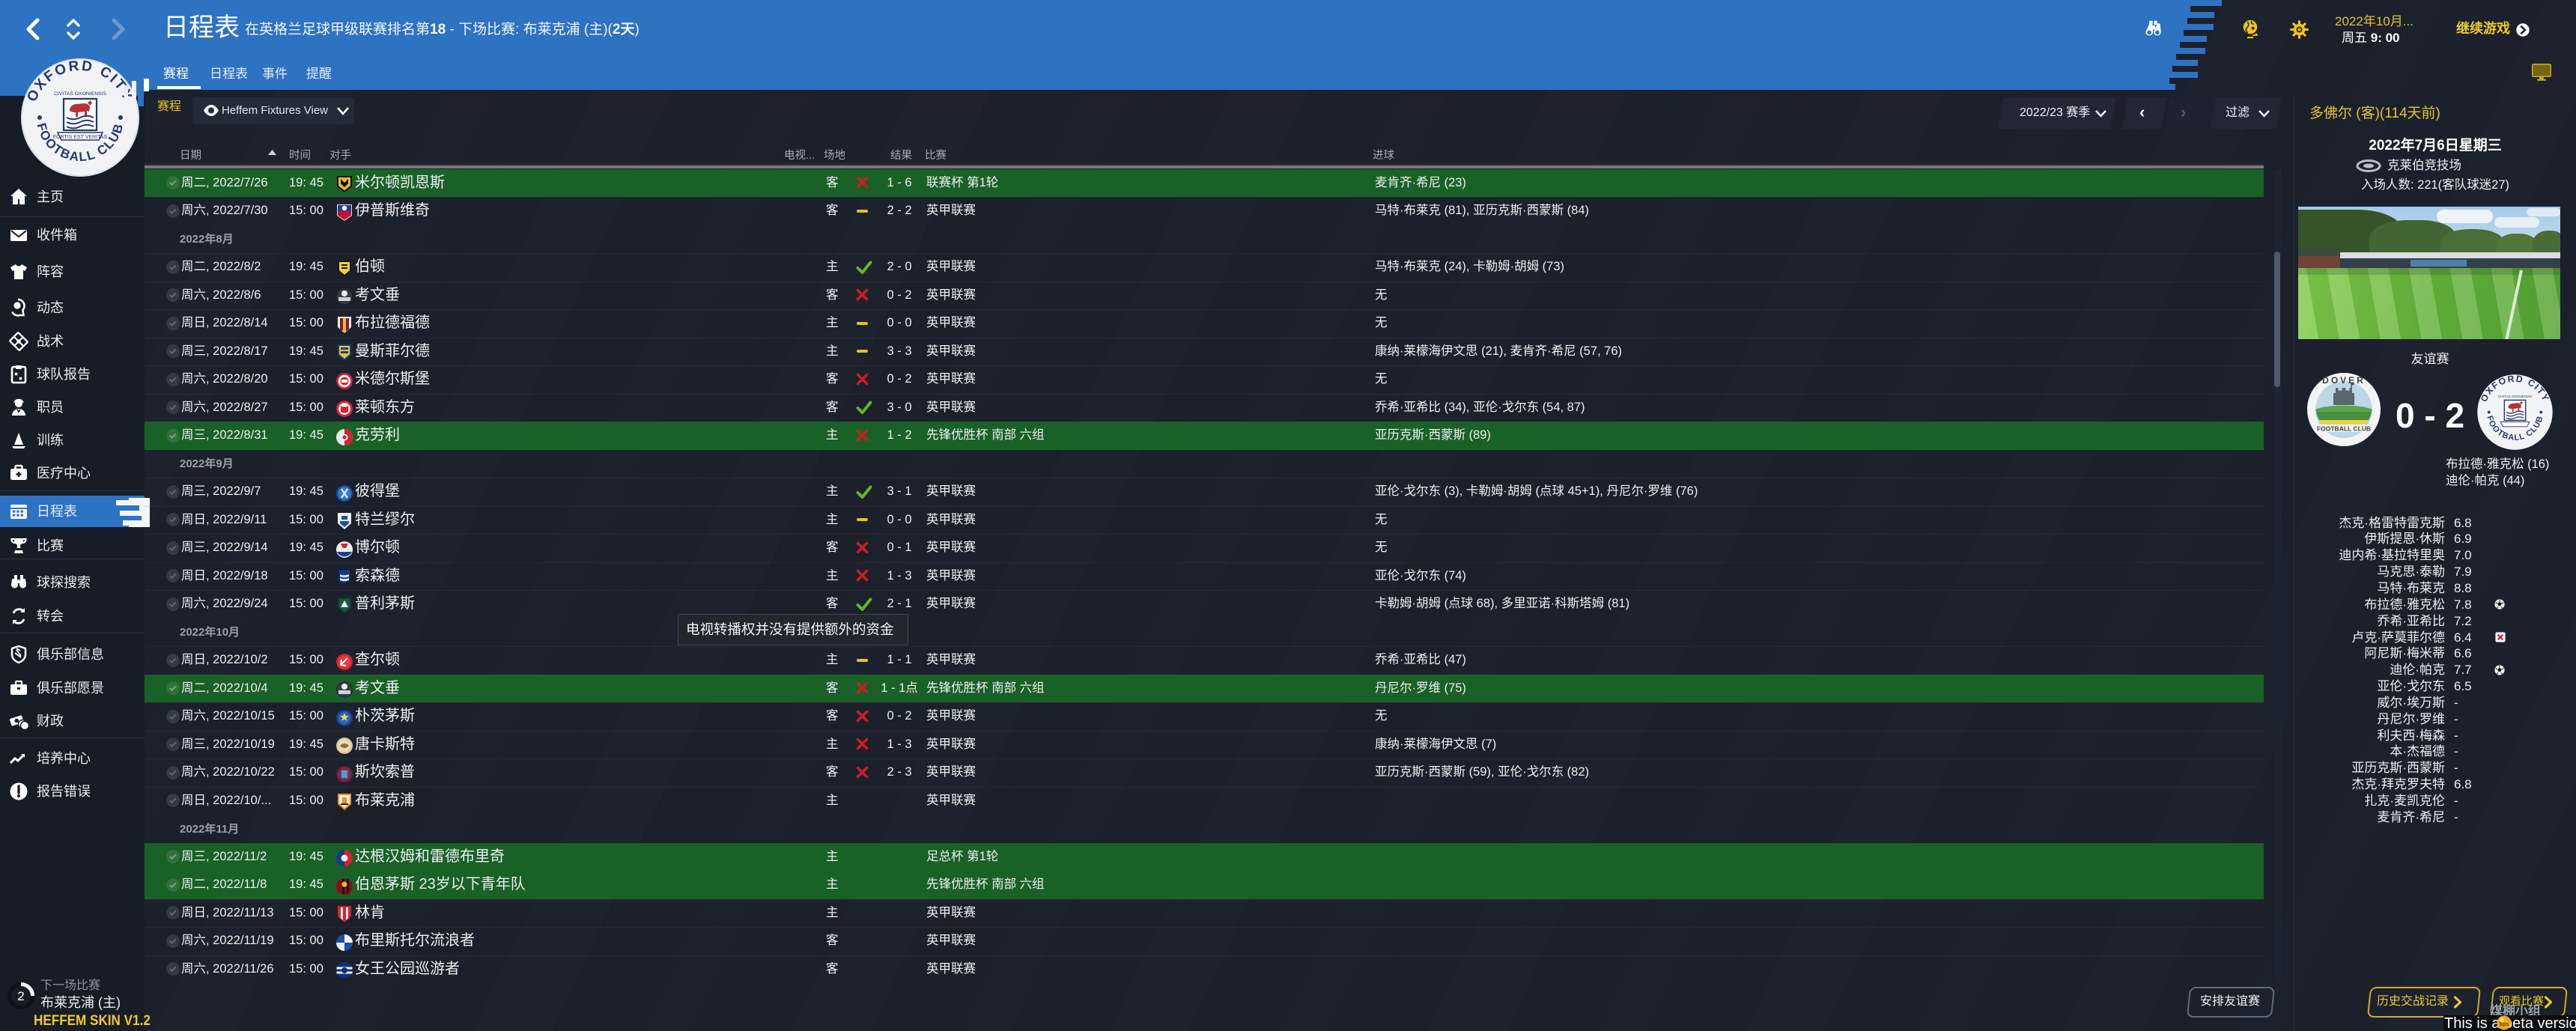  Describe the element at coordinates (20, 996) in the screenshot. I see `svg-text: 2` at that location.